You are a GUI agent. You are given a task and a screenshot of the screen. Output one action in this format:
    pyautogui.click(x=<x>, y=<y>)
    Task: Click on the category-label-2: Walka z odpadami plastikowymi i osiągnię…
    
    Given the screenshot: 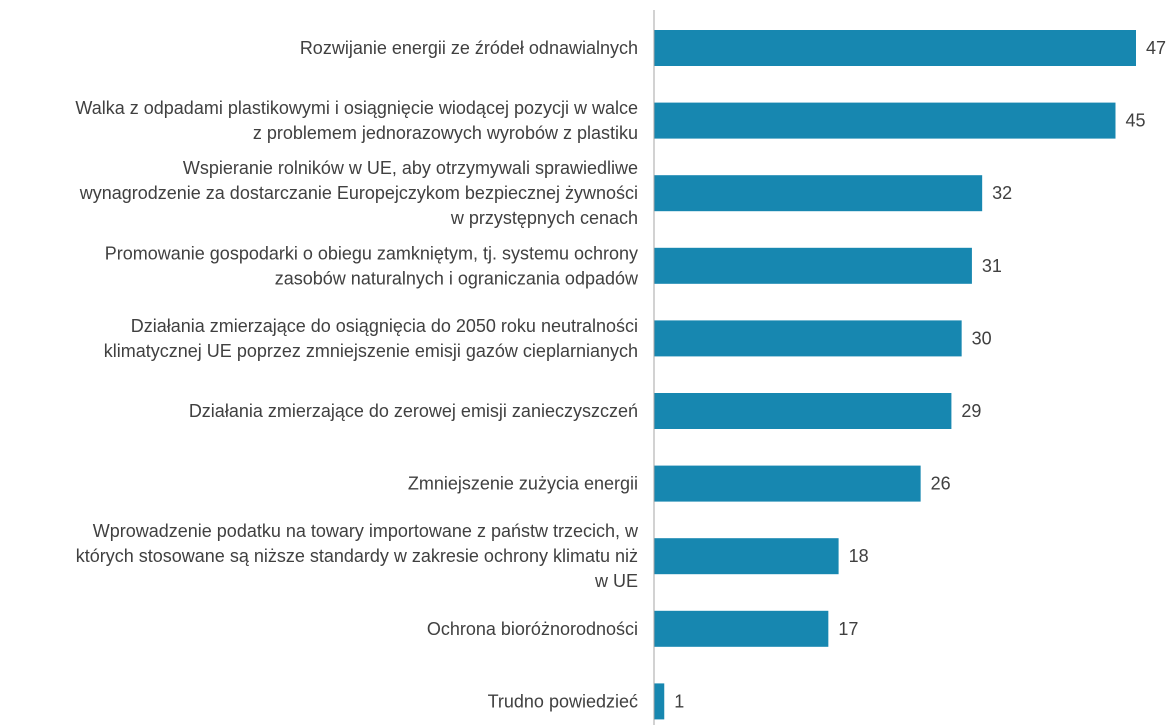 What is the action you would take?
    pyautogui.click(x=356, y=120)
    